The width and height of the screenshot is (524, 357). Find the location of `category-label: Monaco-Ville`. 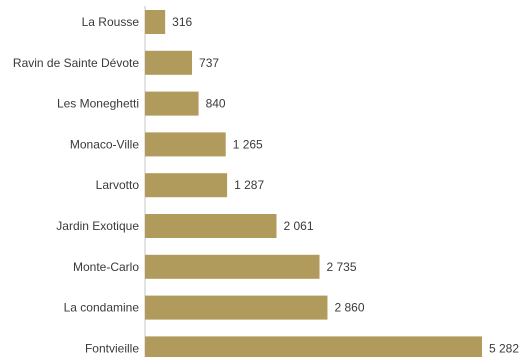

category-label: Monaco-Ville is located at coordinates (104, 144).